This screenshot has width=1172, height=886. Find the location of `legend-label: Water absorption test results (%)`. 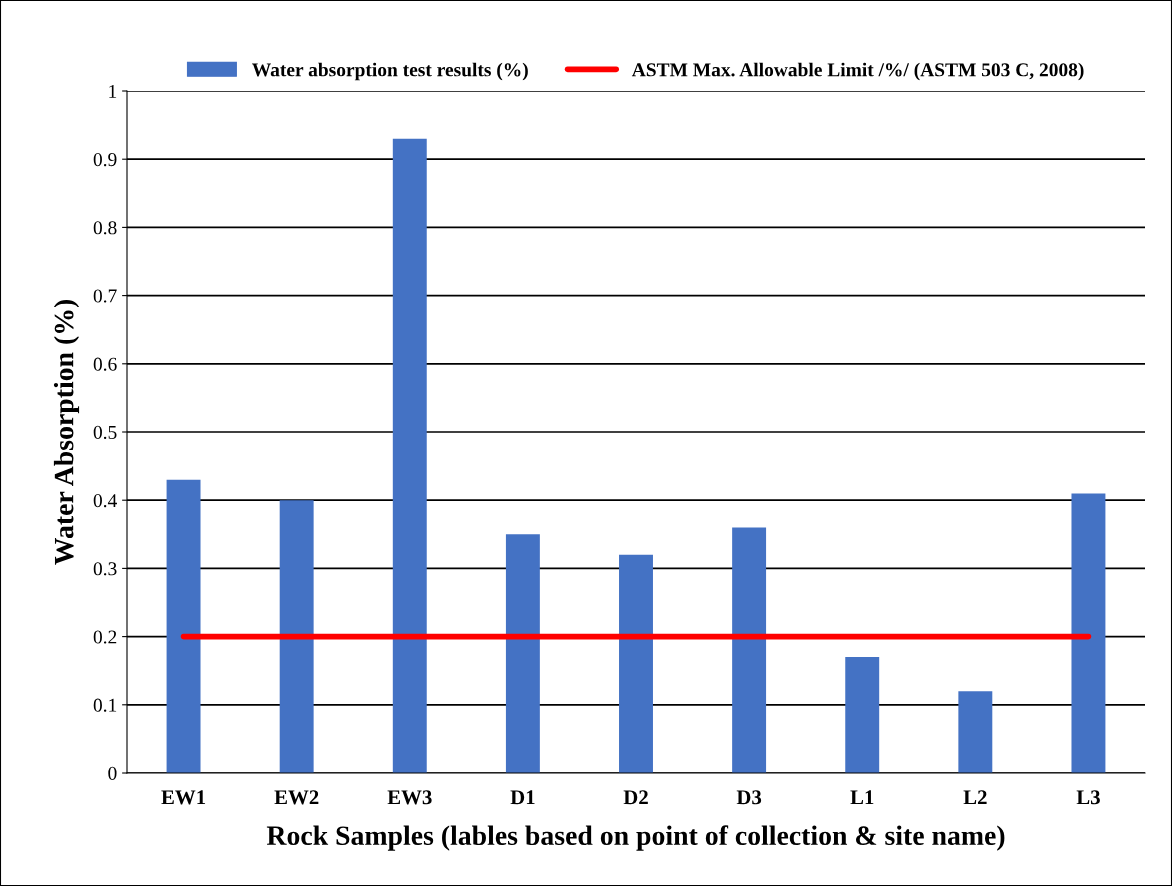

legend-label: Water absorption test results (%) is located at coordinates (390, 71).